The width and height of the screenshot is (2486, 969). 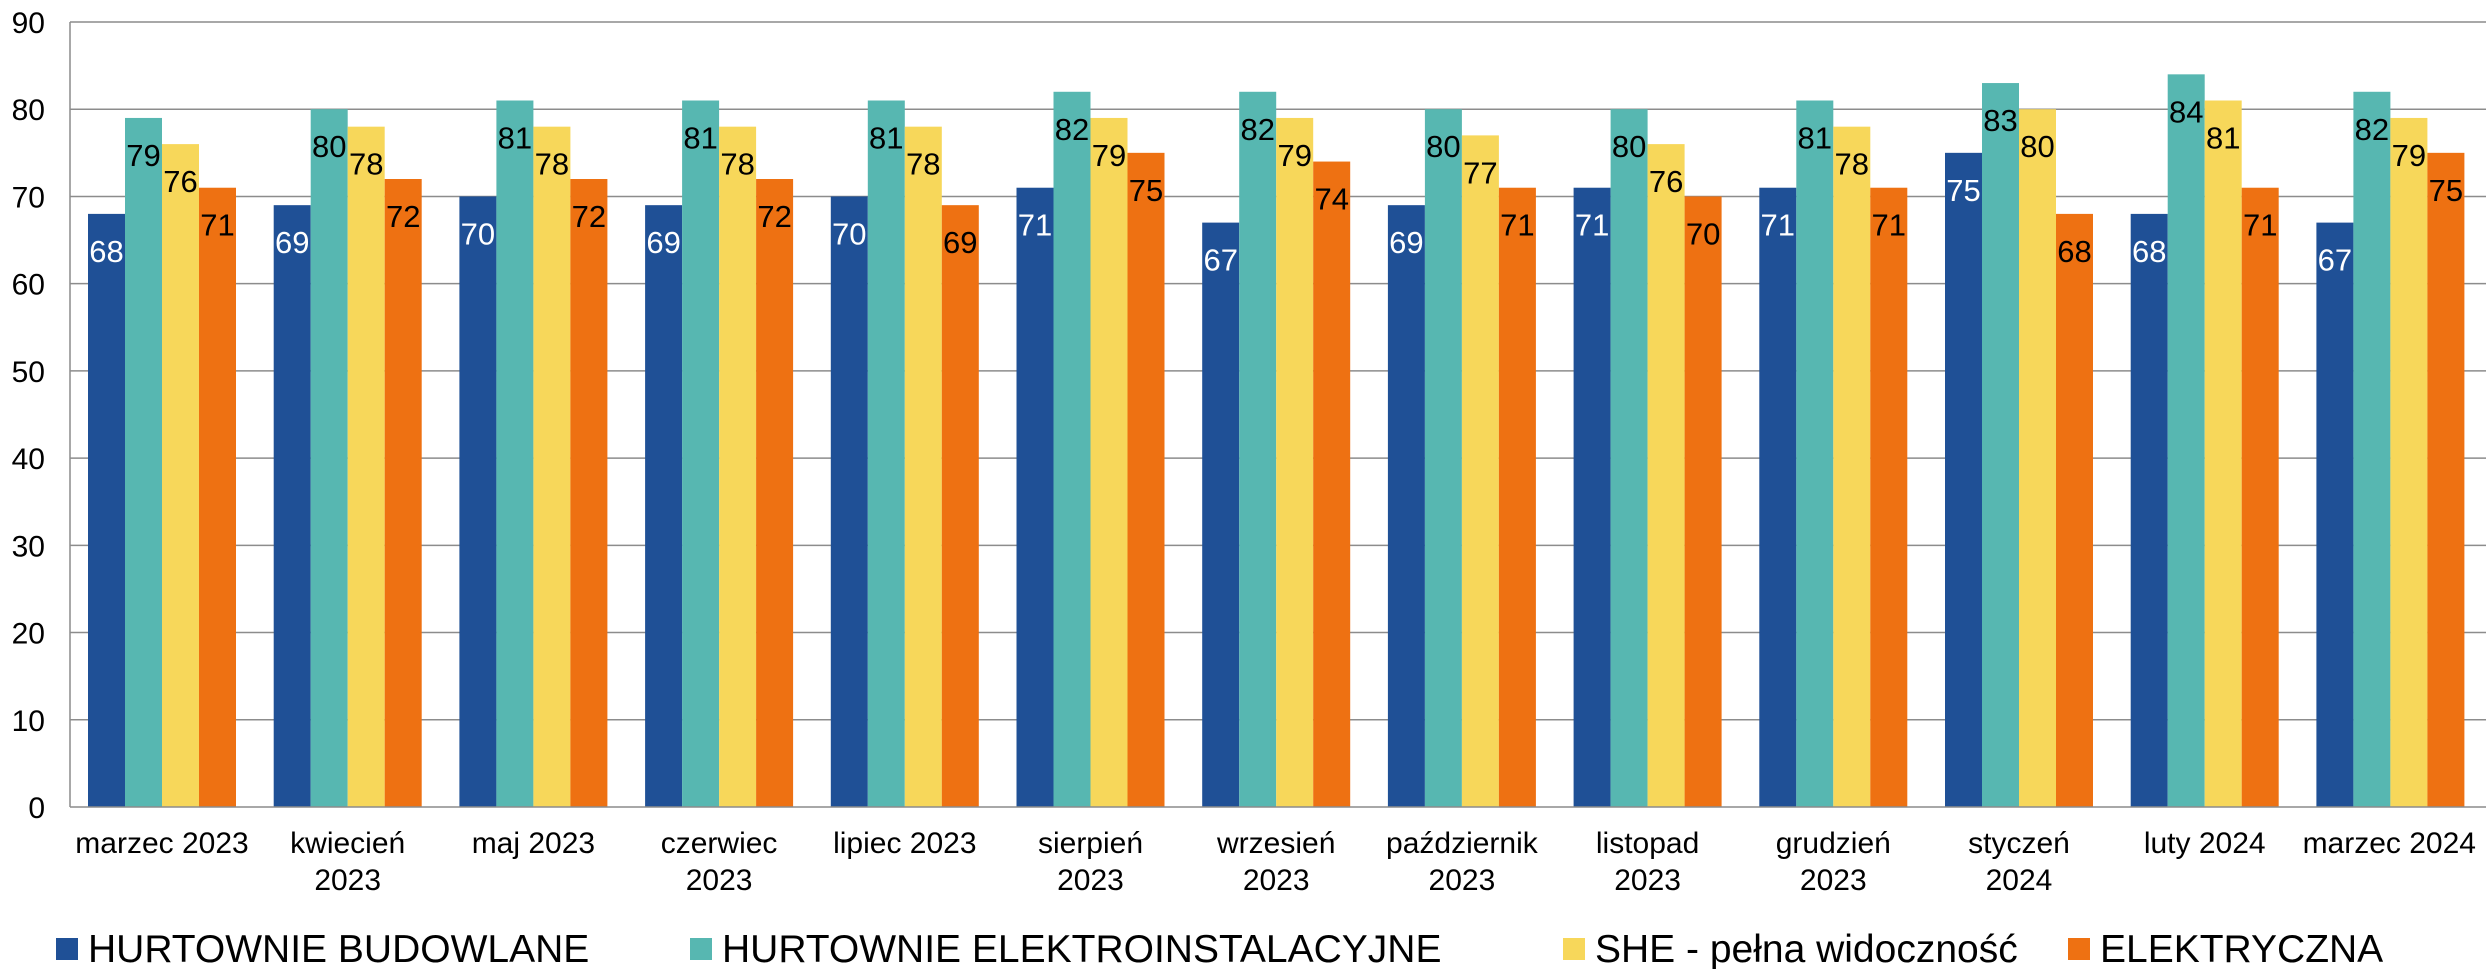 I want to click on y-tick-label: 10, so click(x=28, y=721).